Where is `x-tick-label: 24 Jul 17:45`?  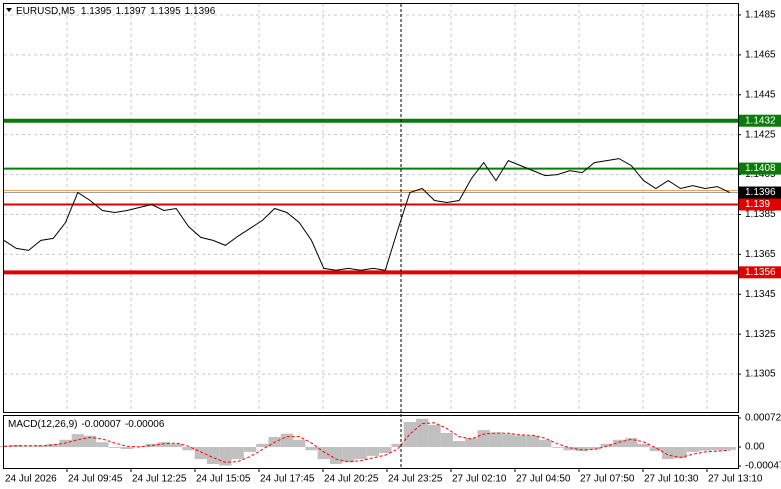 x-tick-label: 24 Jul 17:45 is located at coordinates (287, 479).